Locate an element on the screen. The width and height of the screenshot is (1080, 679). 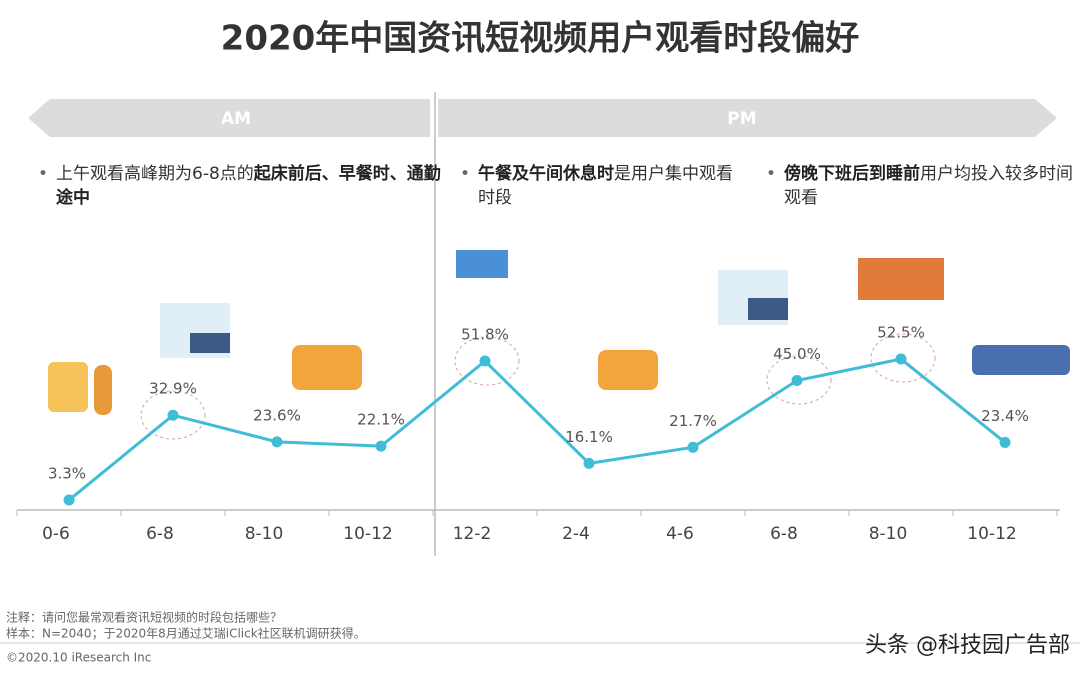
data-label: 16.1% is located at coordinates (589, 437).